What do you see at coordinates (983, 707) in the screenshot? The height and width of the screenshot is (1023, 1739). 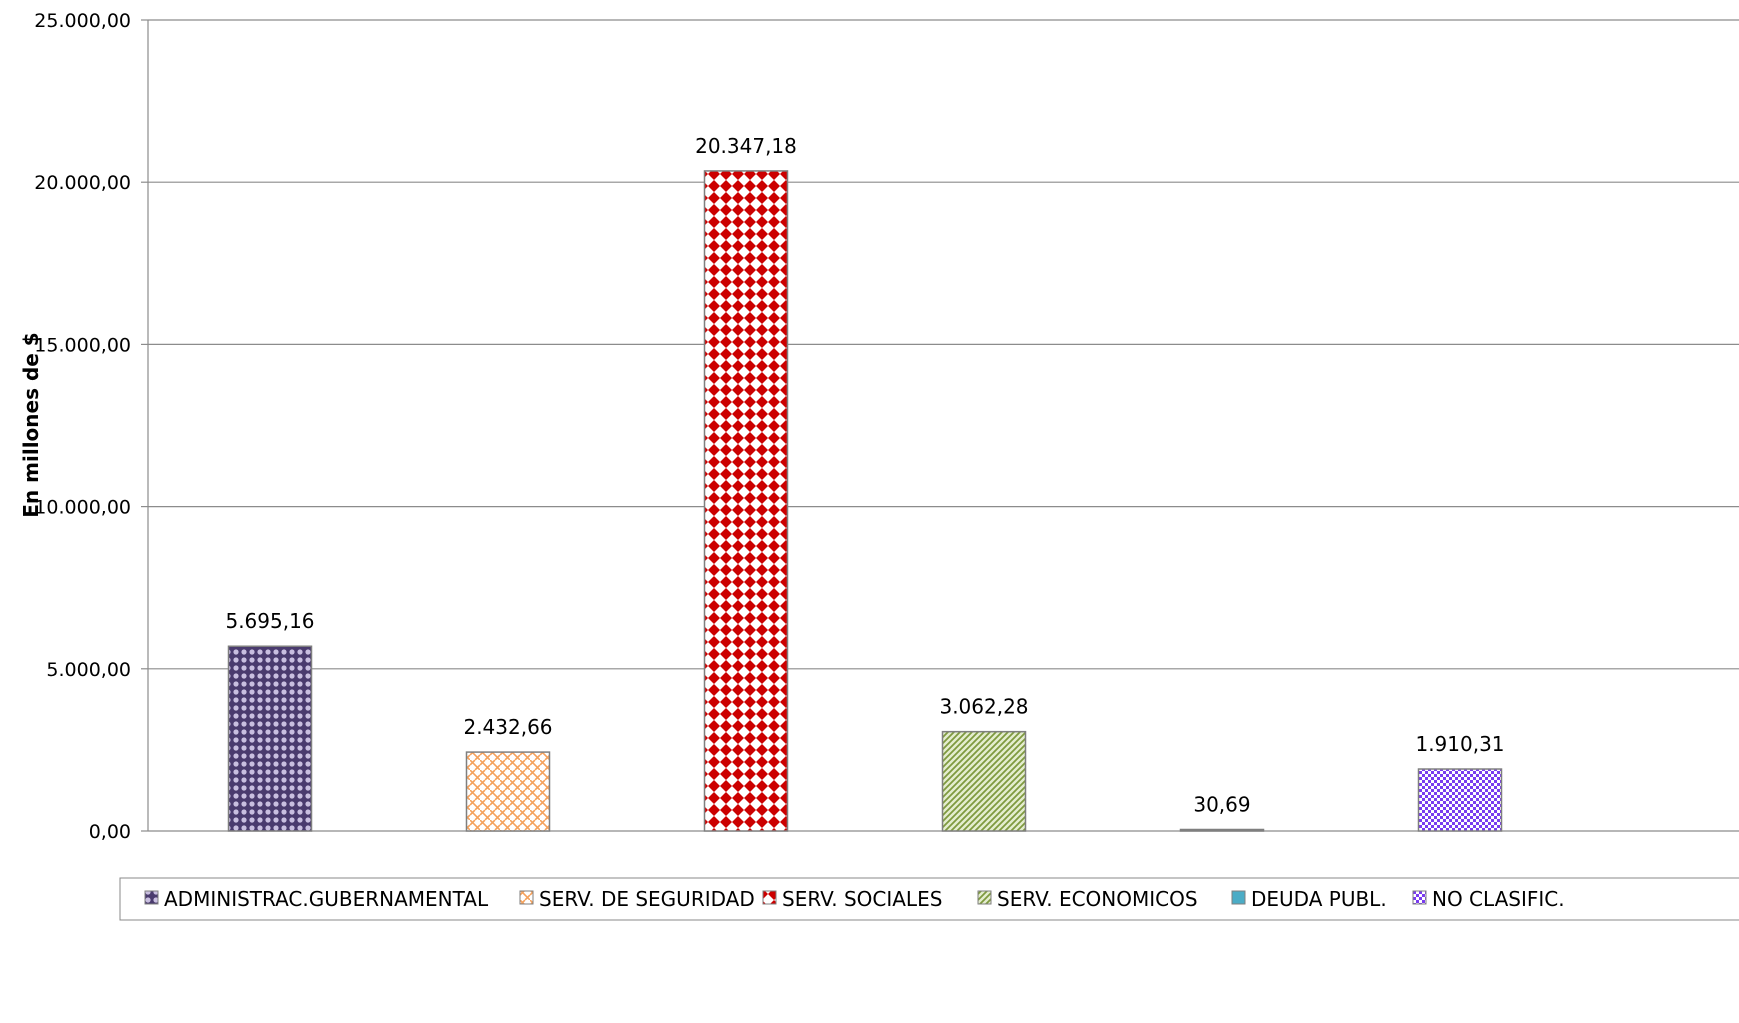 I see `data-label: 3.062,28` at bounding box center [983, 707].